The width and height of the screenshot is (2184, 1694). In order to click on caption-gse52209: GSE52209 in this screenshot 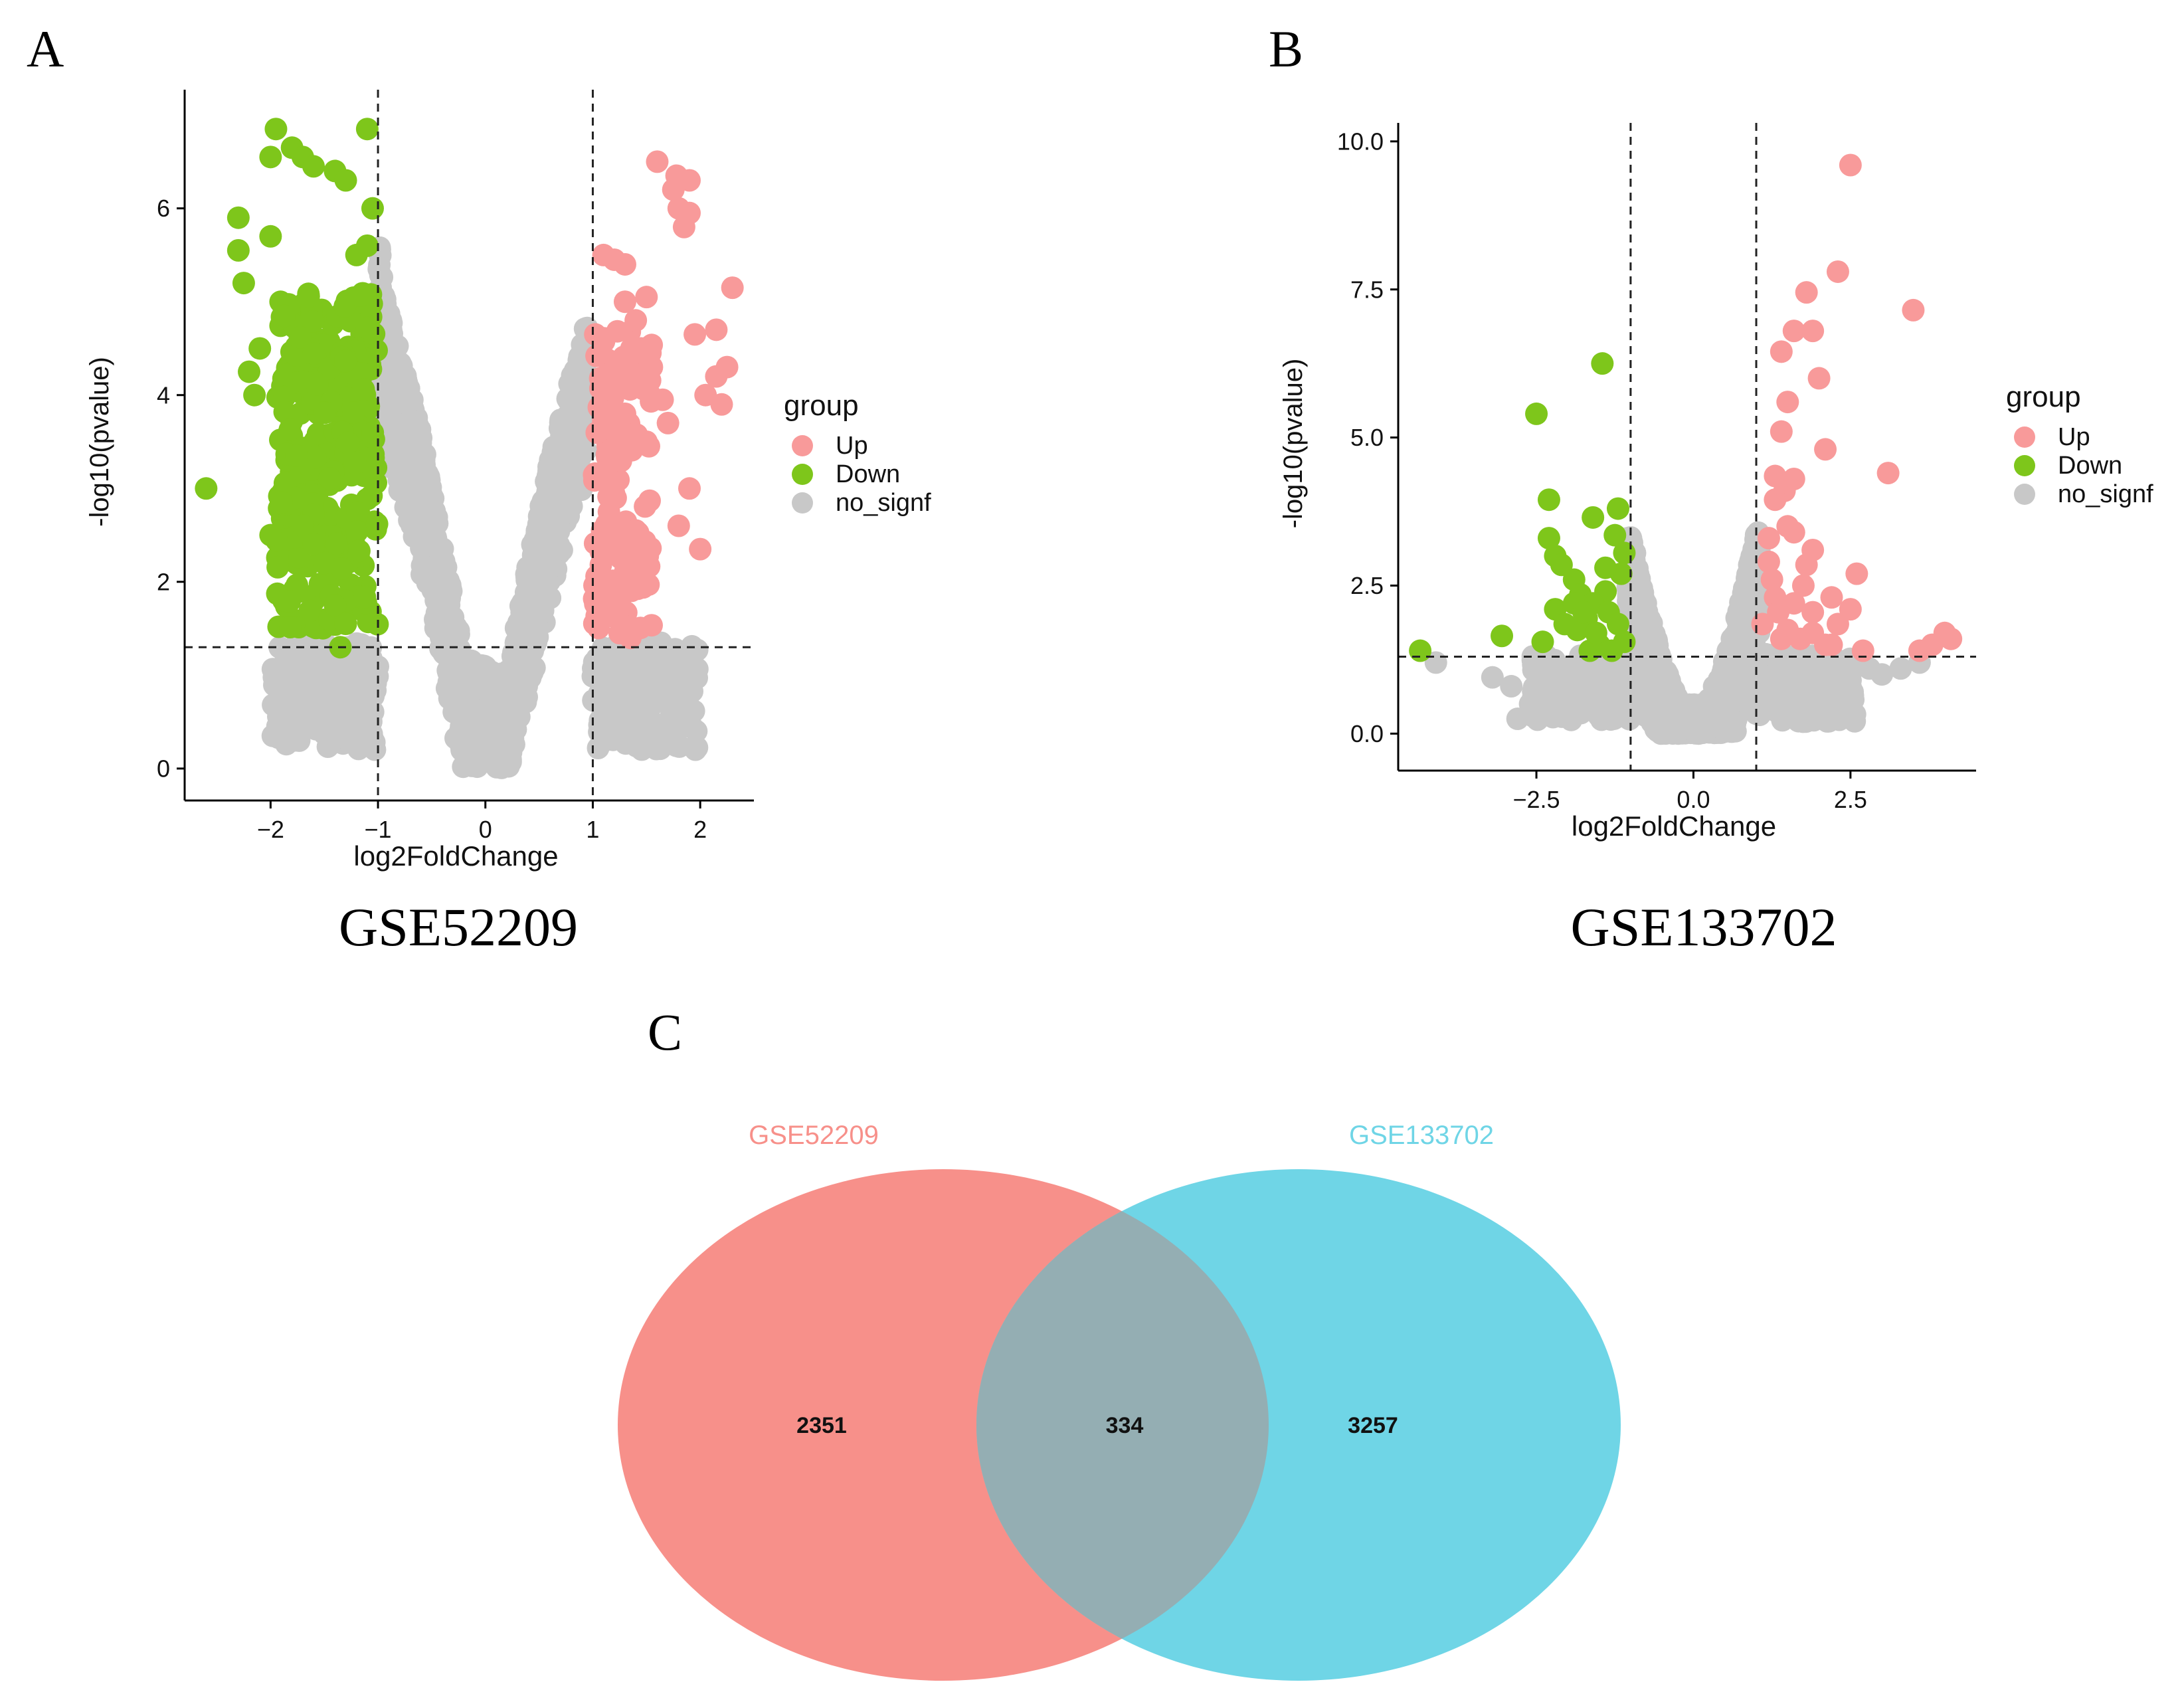, I will do `click(458, 927)`.